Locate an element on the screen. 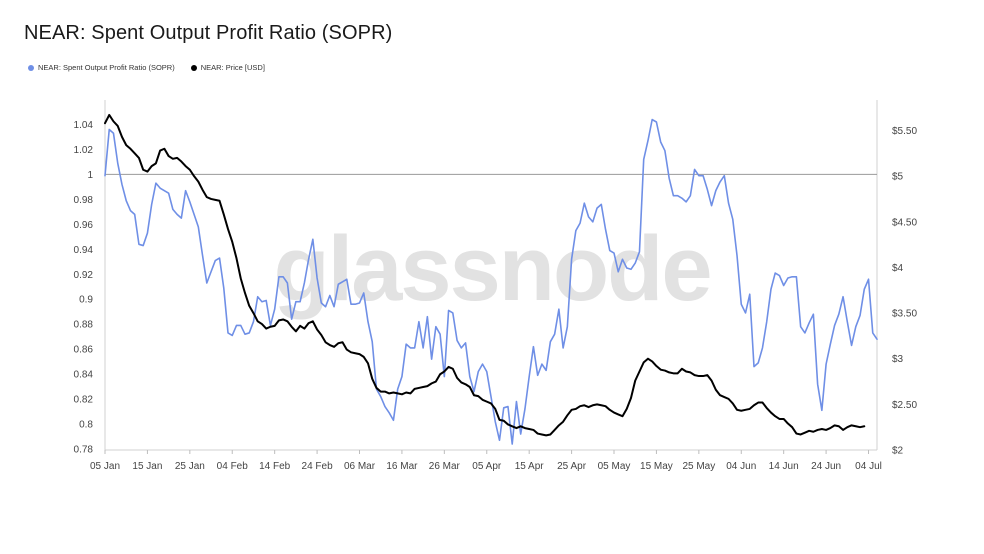 Image resolution: width=984 pixels, height=554 pixels. y-right-tick-label: $5.50 is located at coordinates (904, 131).